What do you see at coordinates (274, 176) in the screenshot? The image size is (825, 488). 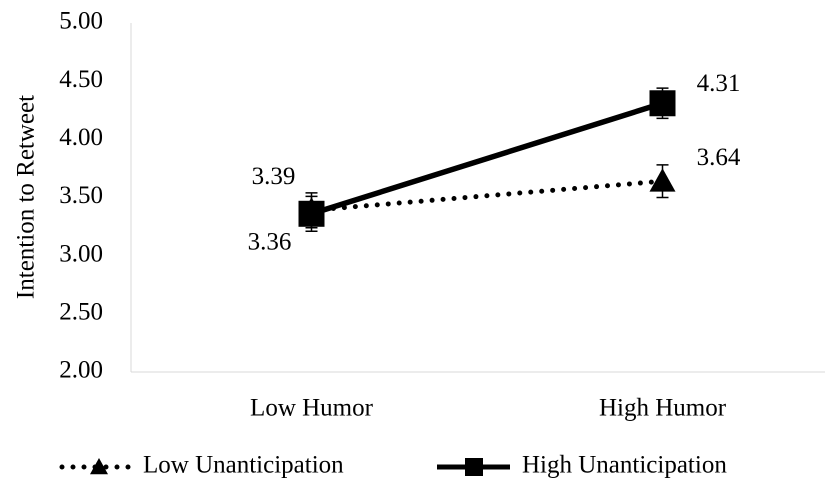 I see `data-label: 3.39` at bounding box center [274, 176].